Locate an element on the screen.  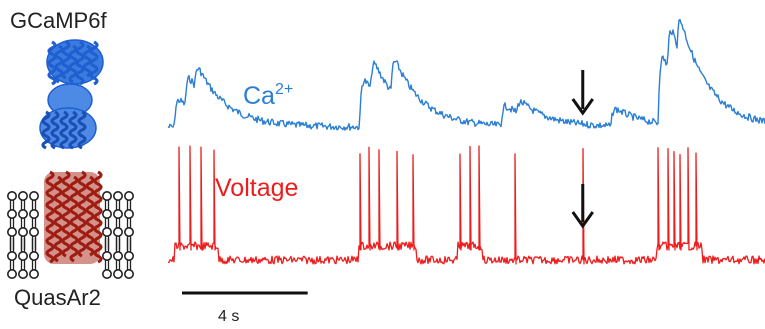
calcium-label-superscript: 2+ is located at coordinates (284, 89).